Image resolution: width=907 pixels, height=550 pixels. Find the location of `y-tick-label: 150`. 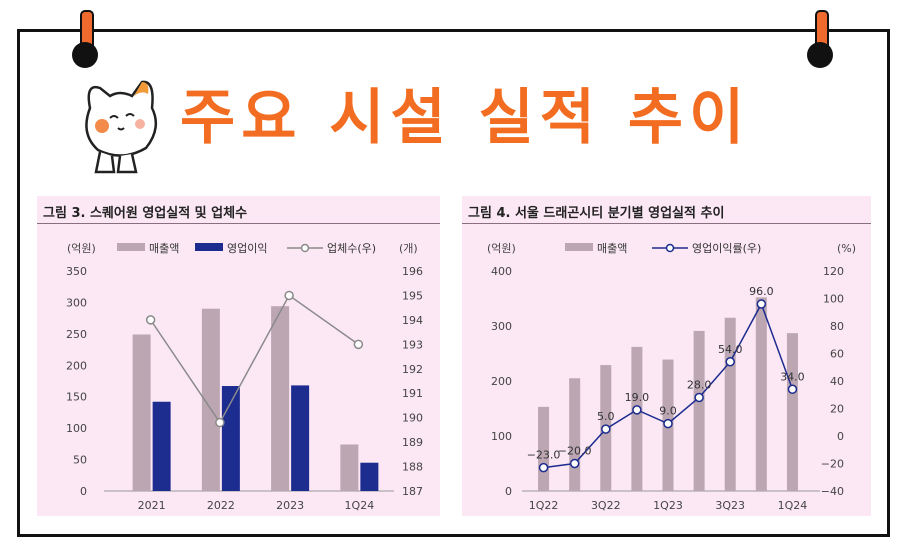

y-tick-label: 150 is located at coordinates (76, 397).